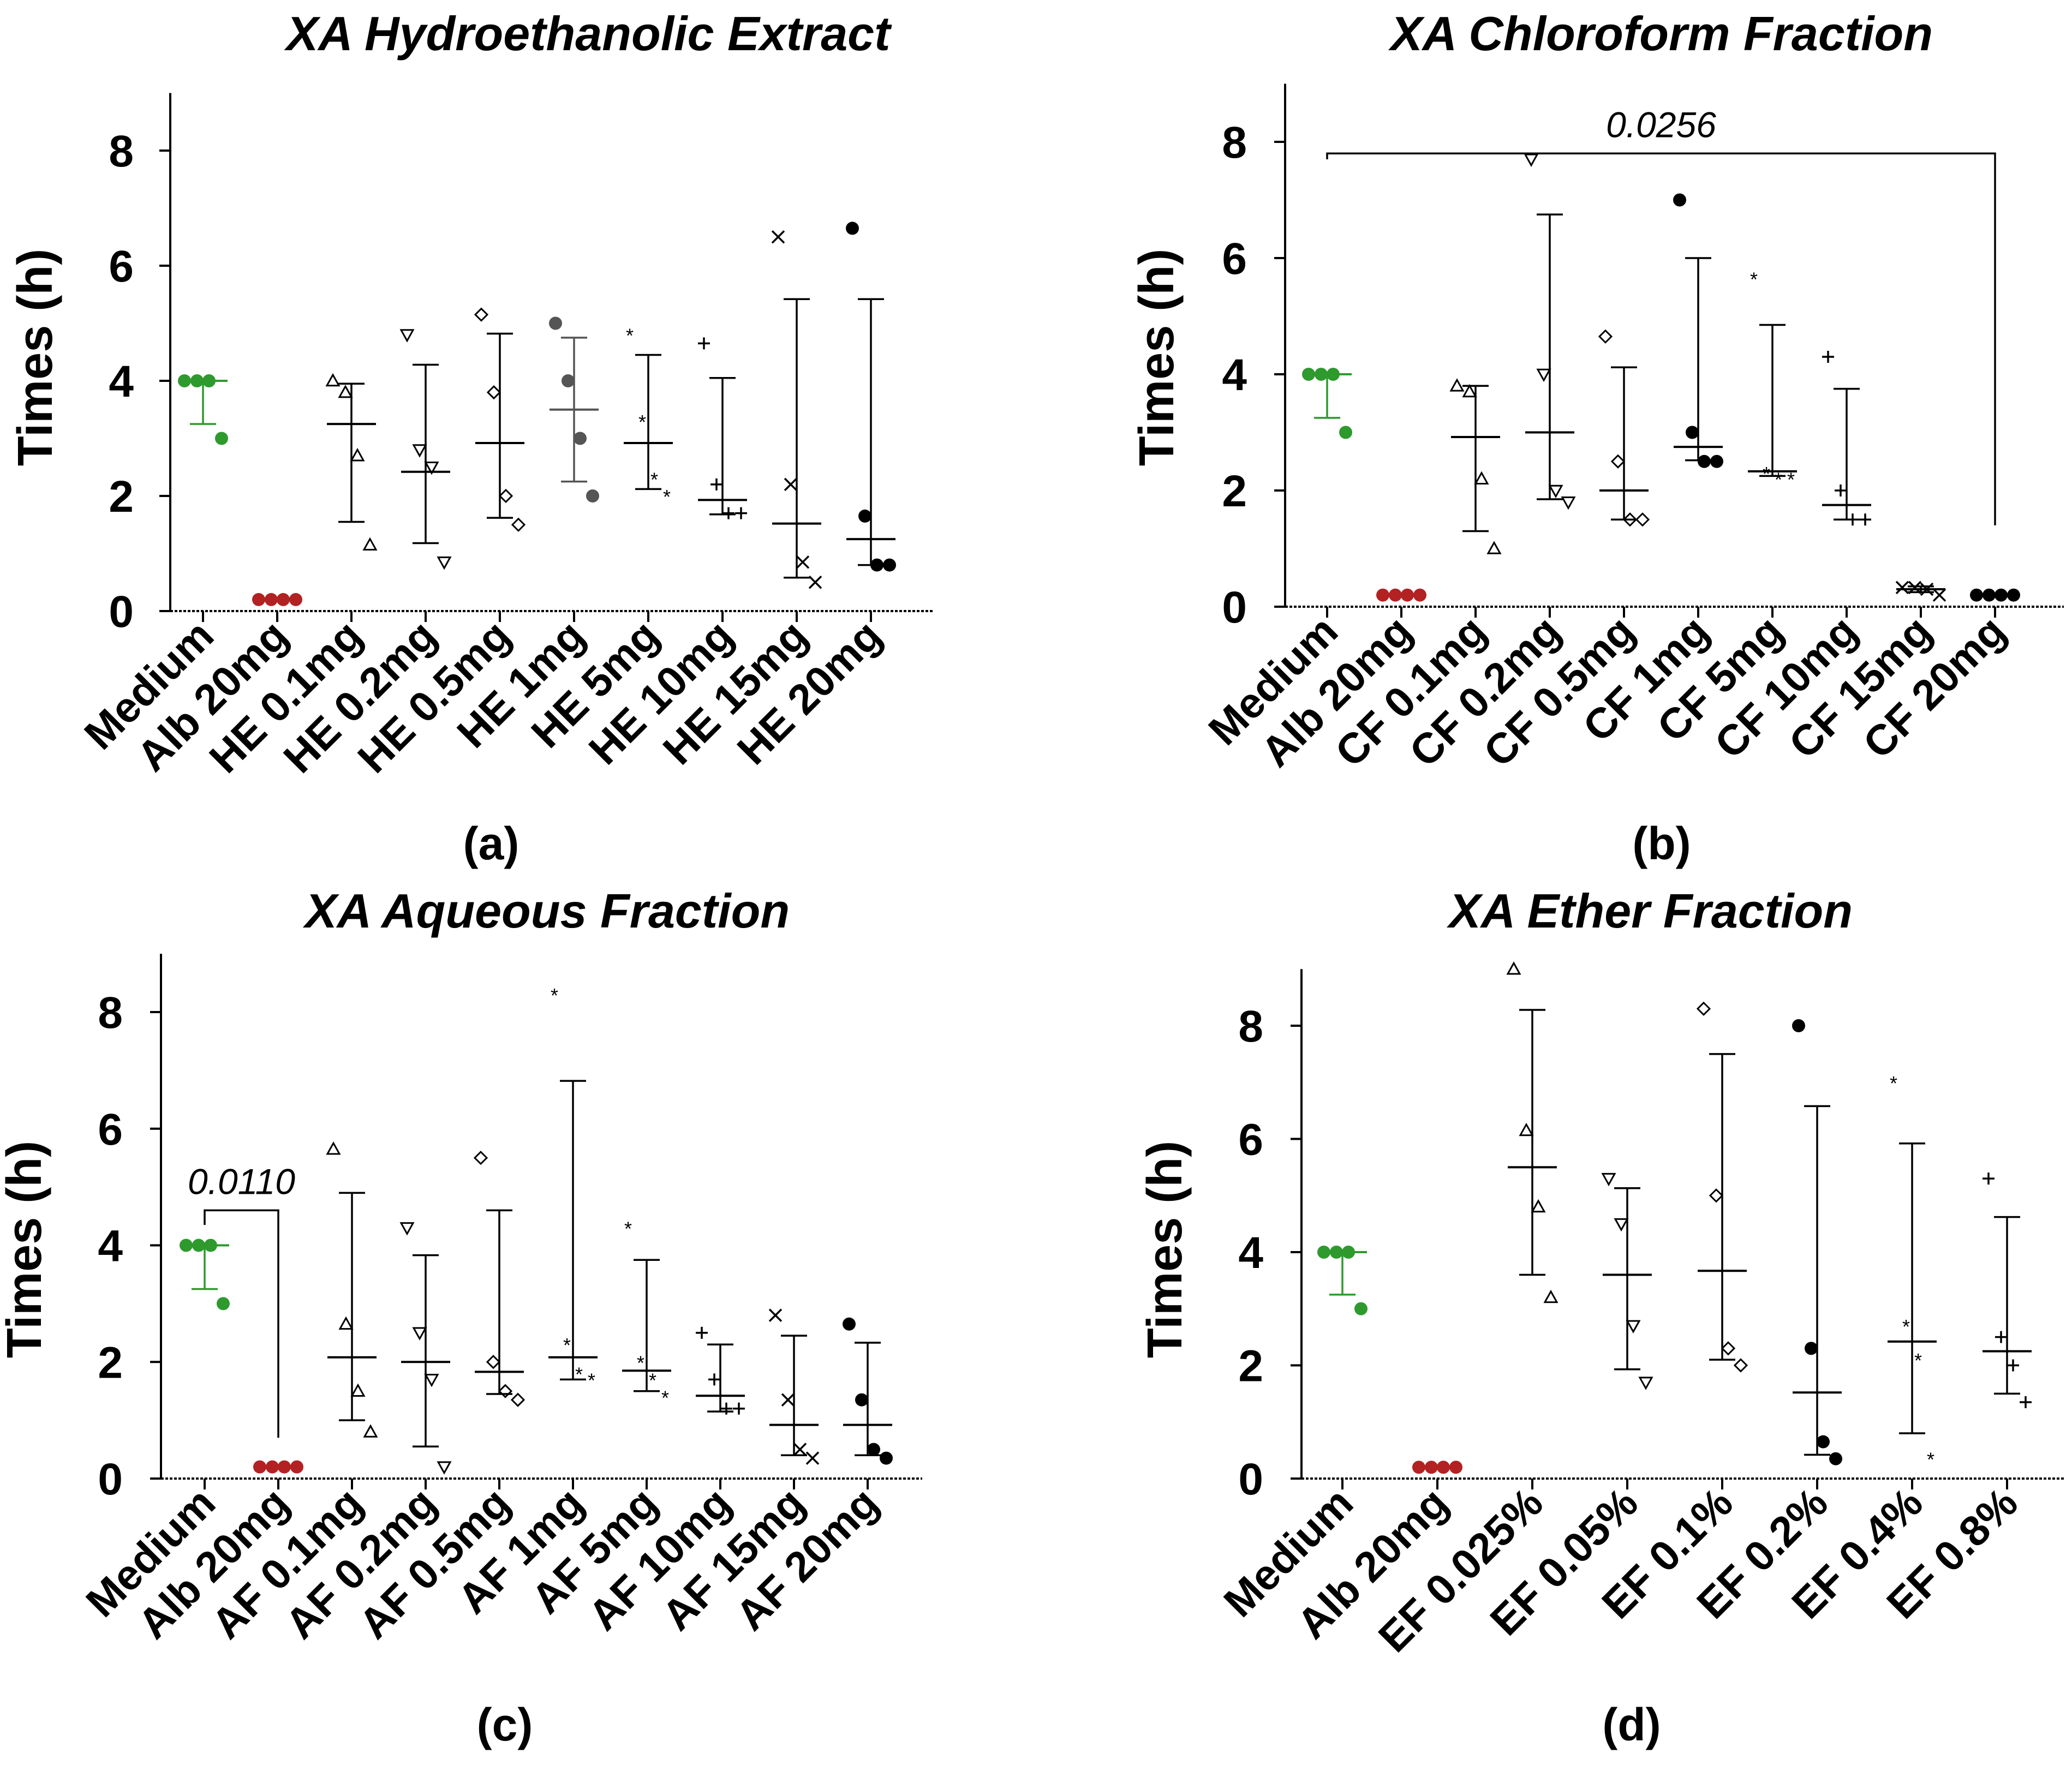  Describe the element at coordinates (1251, 1479) in the screenshot. I see `y-tick-label: 0` at that location.